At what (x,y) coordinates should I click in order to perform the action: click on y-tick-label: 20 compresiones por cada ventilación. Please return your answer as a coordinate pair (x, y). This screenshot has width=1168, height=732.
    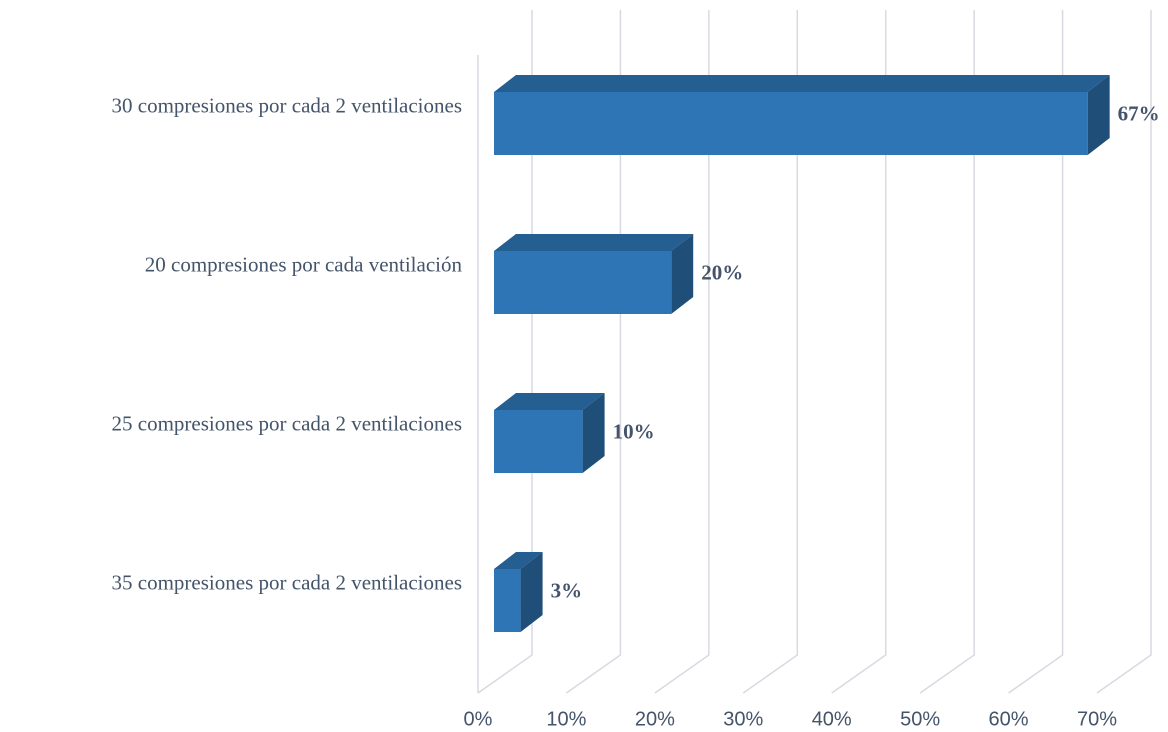
    Looking at the image, I should click on (304, 264).